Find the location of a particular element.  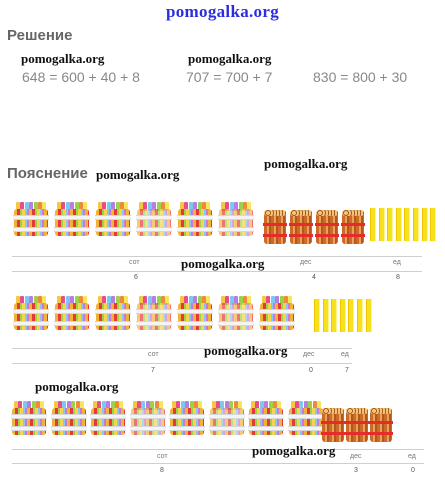

digit-tens: 0 is located at coordinates (311, 370).